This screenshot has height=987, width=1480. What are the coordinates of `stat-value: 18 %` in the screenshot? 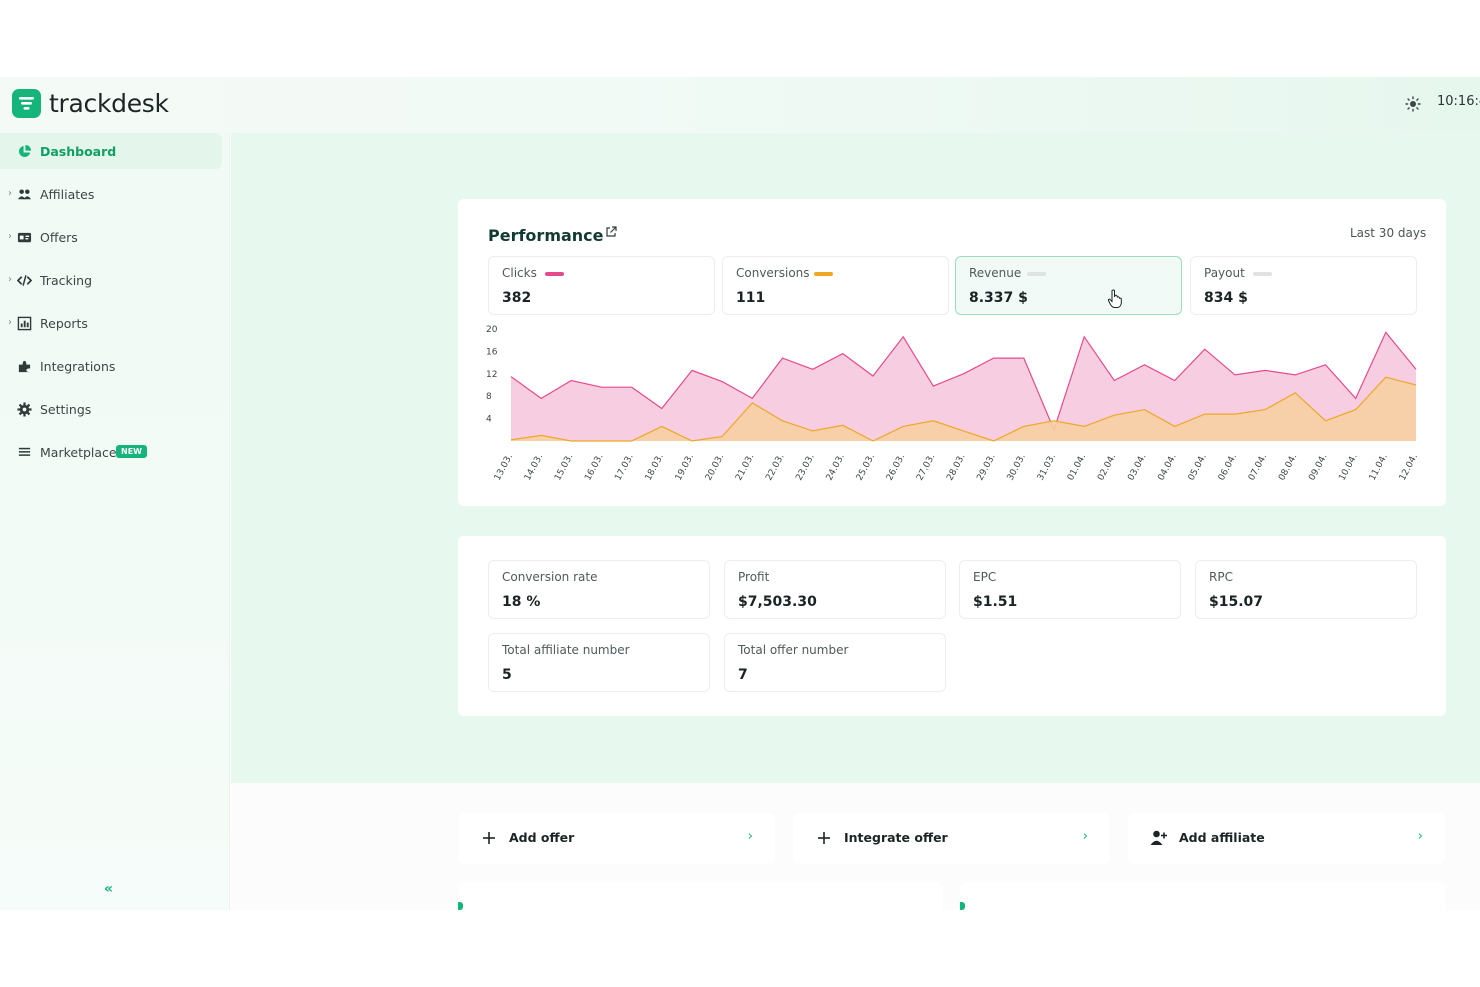 It's located at (521, 602).